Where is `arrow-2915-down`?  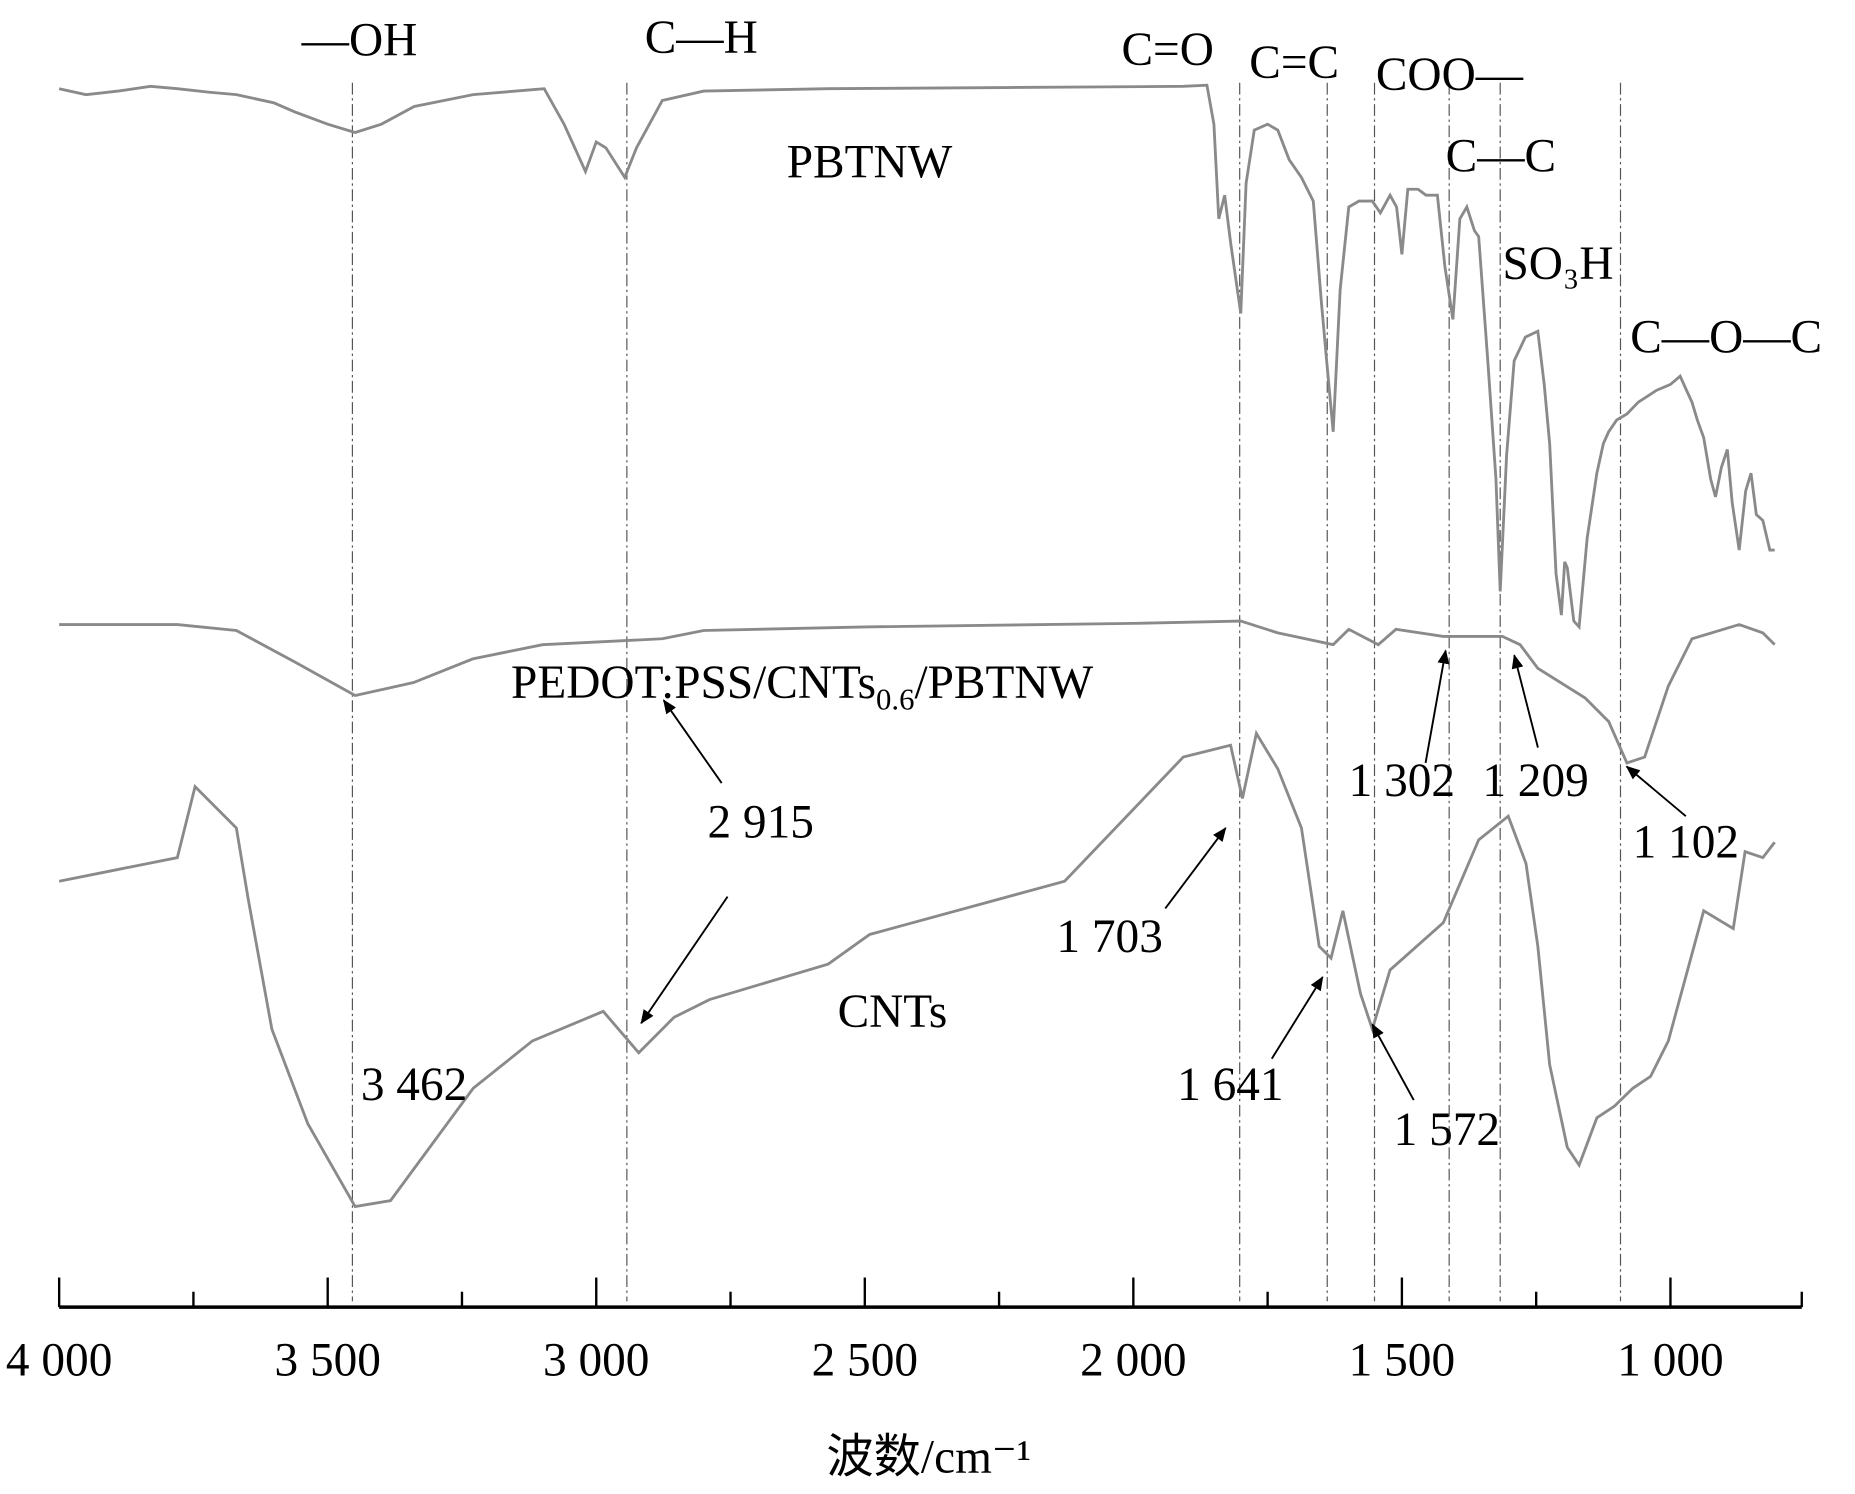
arrow-2915-down is located at coordinates (684, 960).